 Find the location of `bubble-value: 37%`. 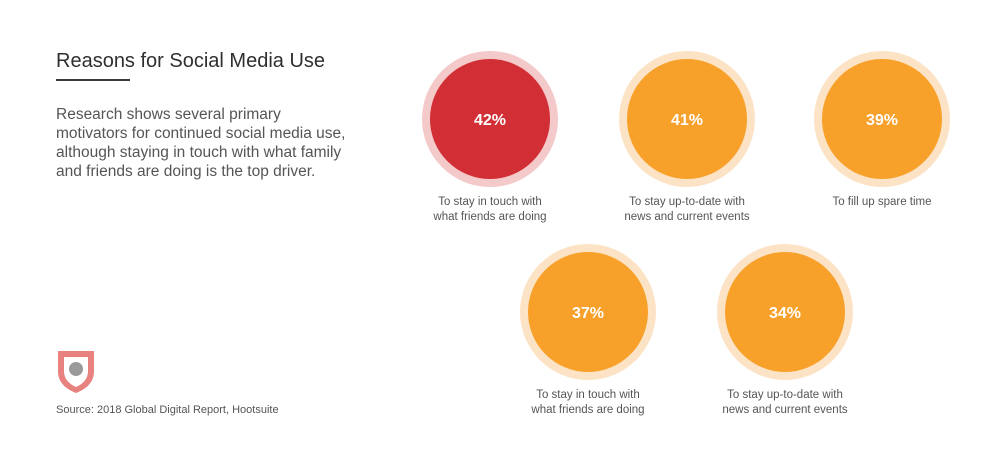

bubble-value: 37% is located at coordinates (588, 313).